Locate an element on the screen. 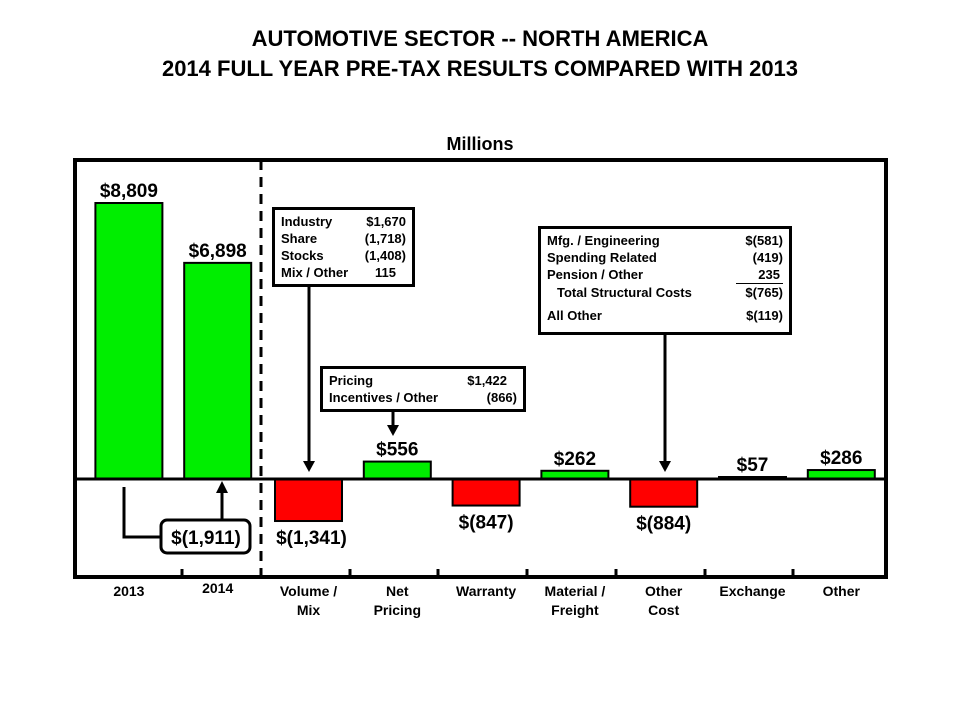 The height and width of the screenshot is (720, 960). callout-row: Stocks (1,408) is located at coordinates (343, 255).